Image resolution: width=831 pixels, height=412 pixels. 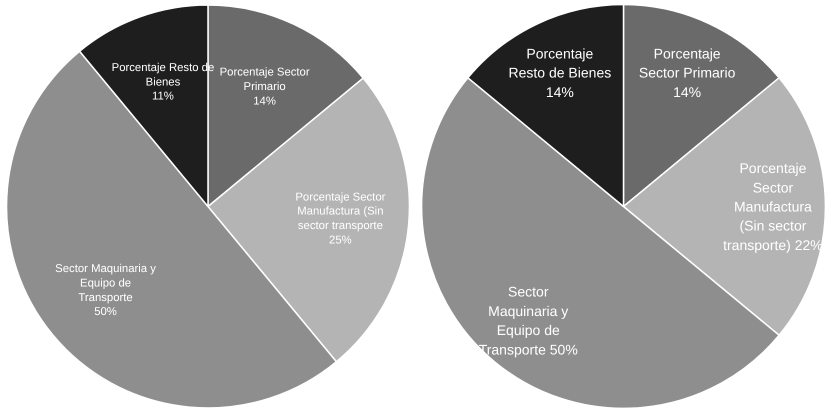 I want to click on data-label: 11%, so click(x=163, y=96).